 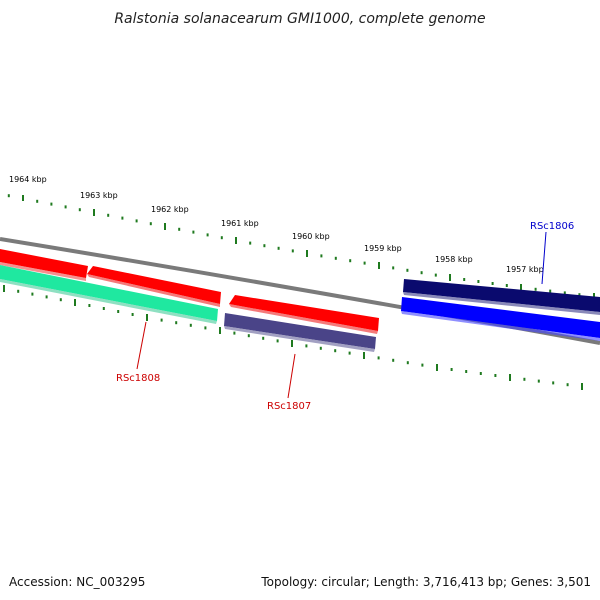 I want to click on forward-strand-features, so click(x=300, y=291).